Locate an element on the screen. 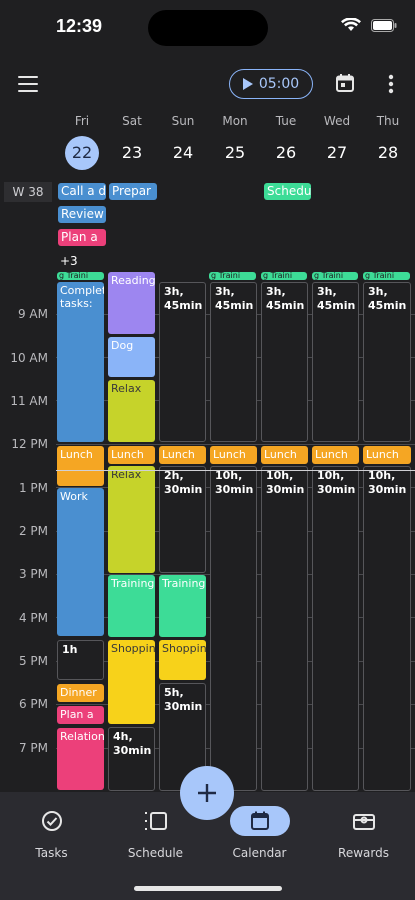 This screenshot has width=415, height=900. more-vert-icon is located at coordinates (391, 84).